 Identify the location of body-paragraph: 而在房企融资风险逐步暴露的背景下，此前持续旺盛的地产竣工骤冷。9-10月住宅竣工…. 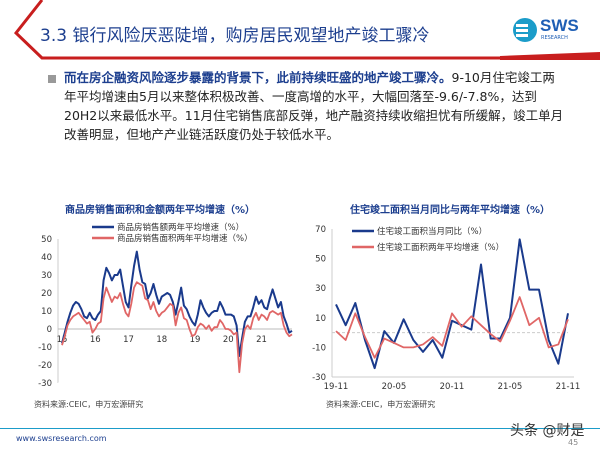
(314, 106).